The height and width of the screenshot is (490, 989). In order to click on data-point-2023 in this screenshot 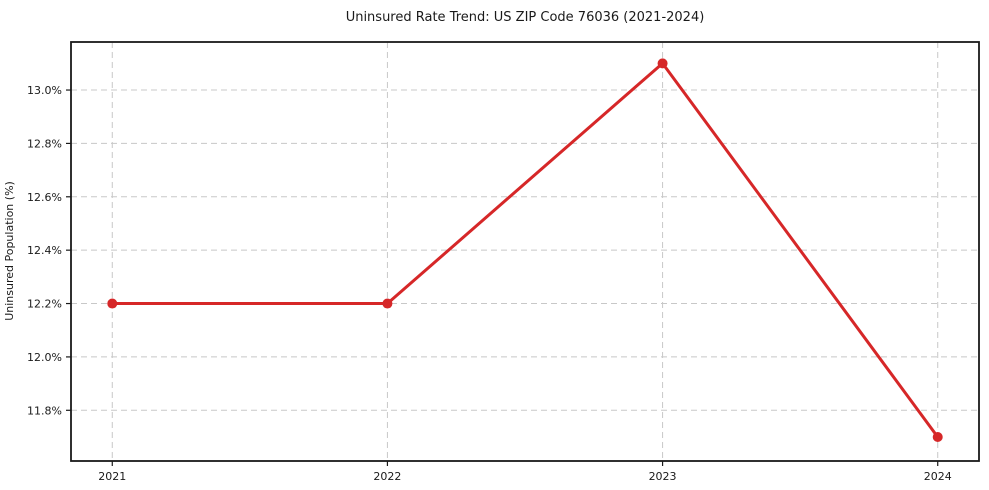, I will do `click(662, 63)`.